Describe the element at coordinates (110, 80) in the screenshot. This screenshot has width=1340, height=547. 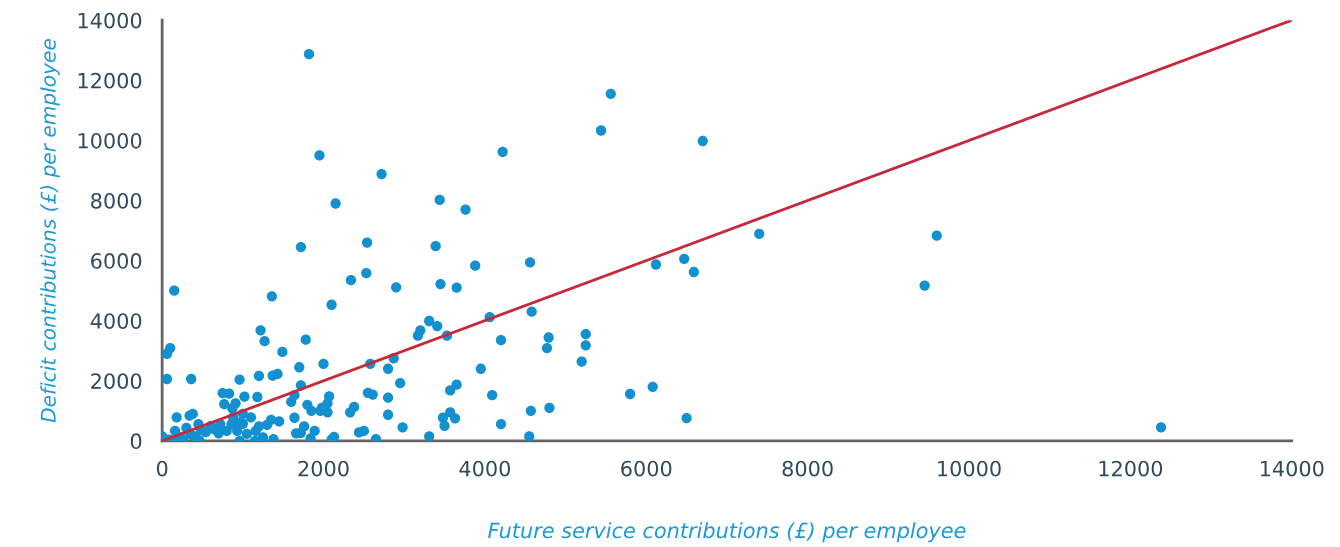
I see `y-tick-label: 12000` at that location.